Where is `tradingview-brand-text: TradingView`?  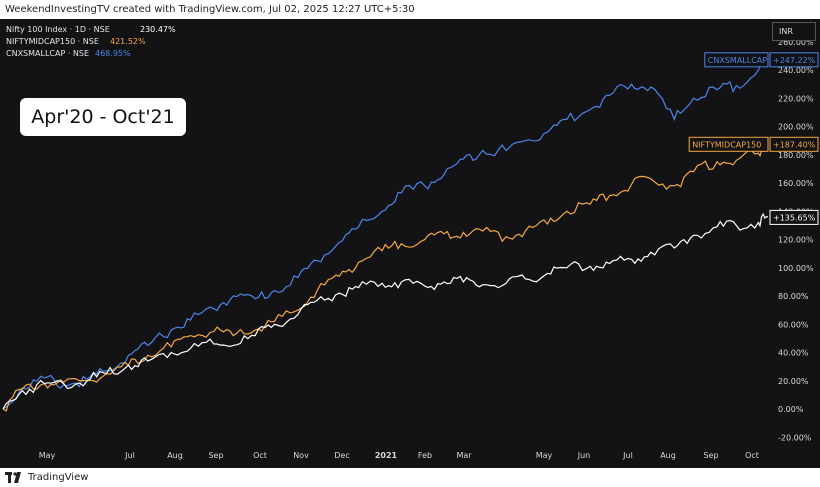 tradingview-brand-text: TradingView is located at coordinates (58, 477).